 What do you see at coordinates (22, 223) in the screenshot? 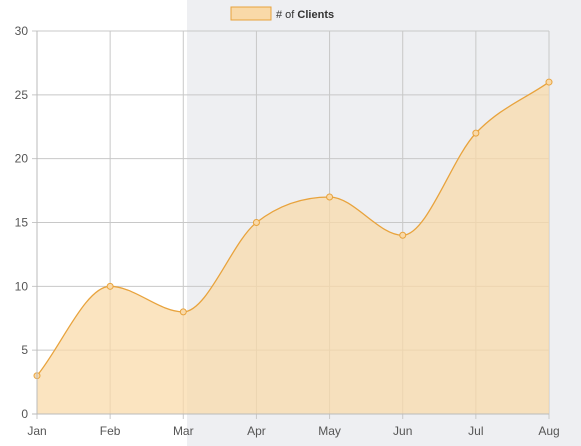
I see `y-tick-label: 15` at bounding box center [22, 223].